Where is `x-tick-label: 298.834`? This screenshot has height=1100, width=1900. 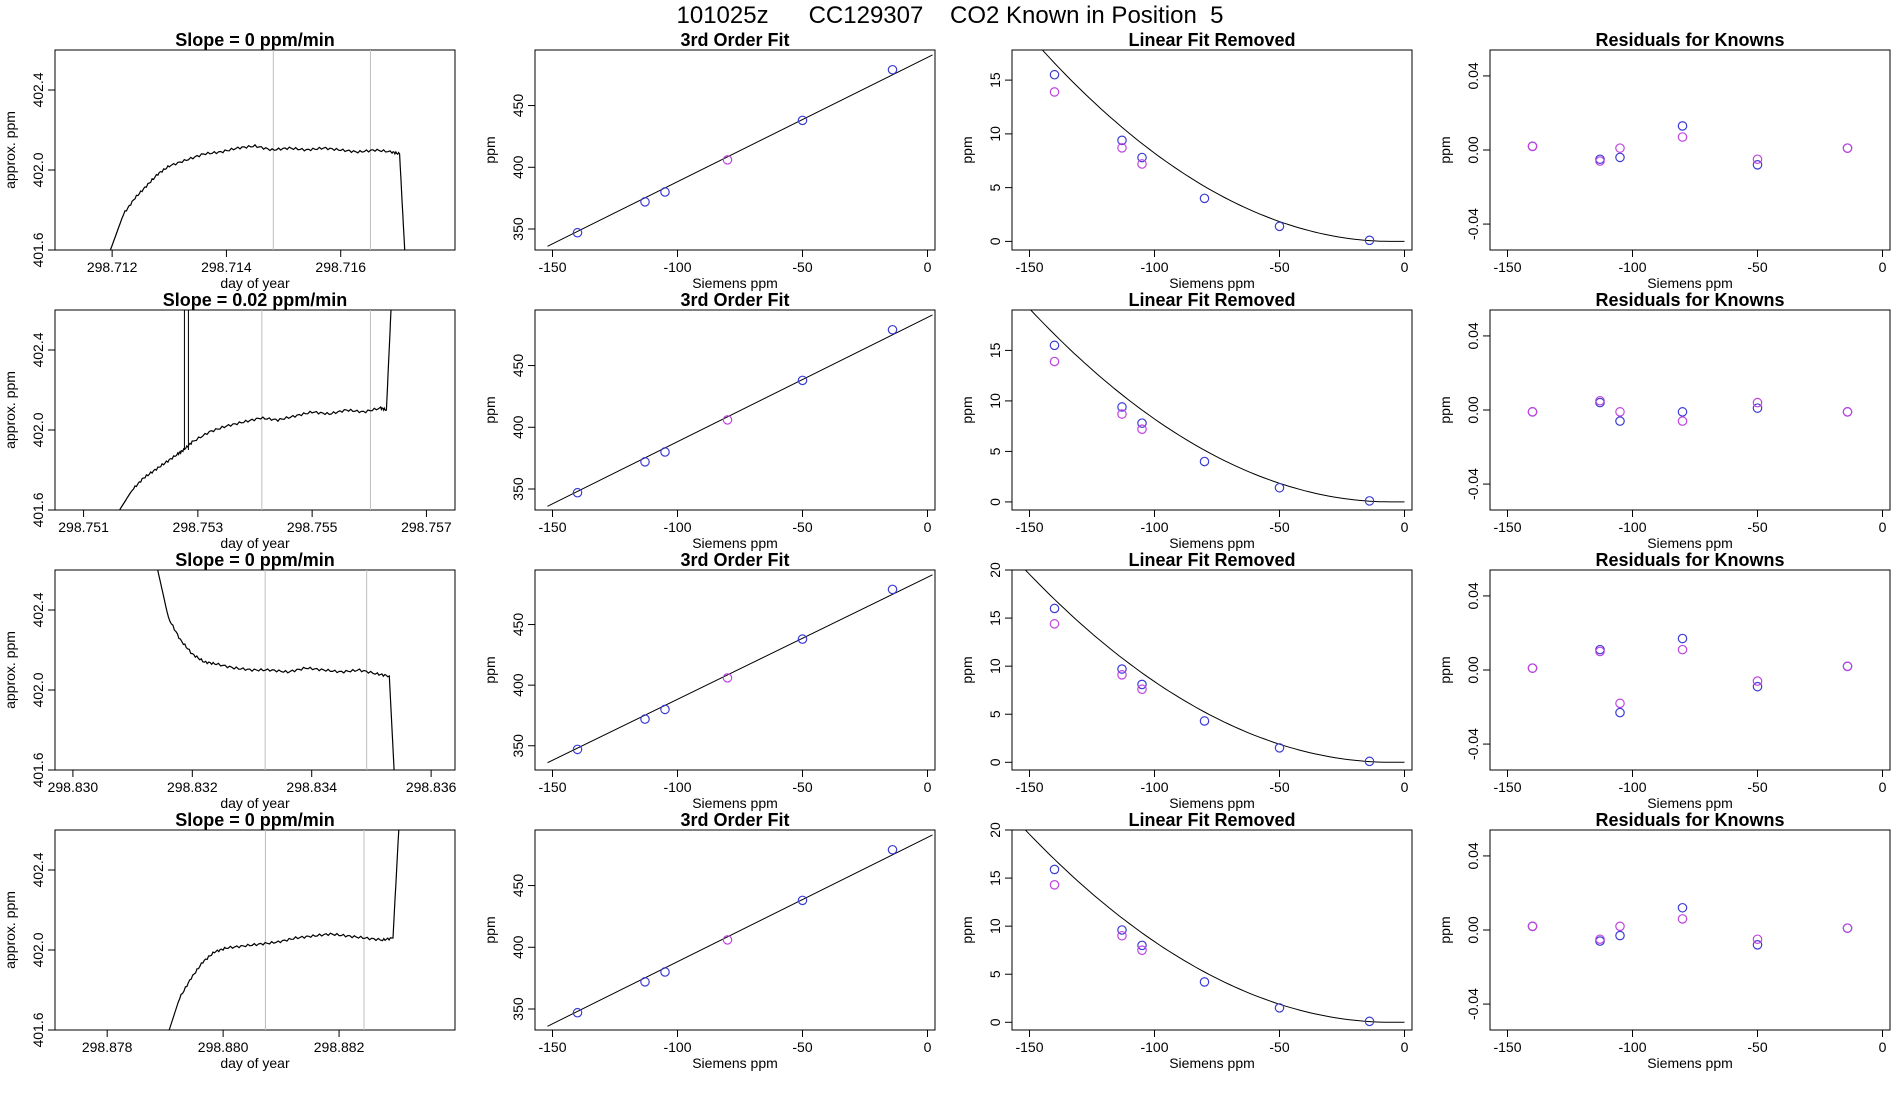 x-tick-label: 298.834 is located at coordinates (311, 787).